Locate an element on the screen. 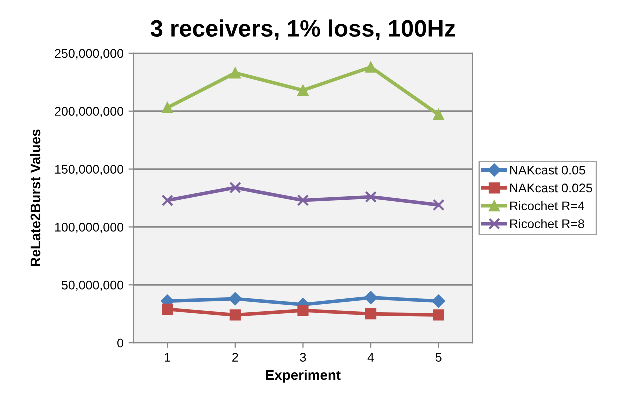  legend-label: Ricochet R=4 is located at coordinates (547, 206).